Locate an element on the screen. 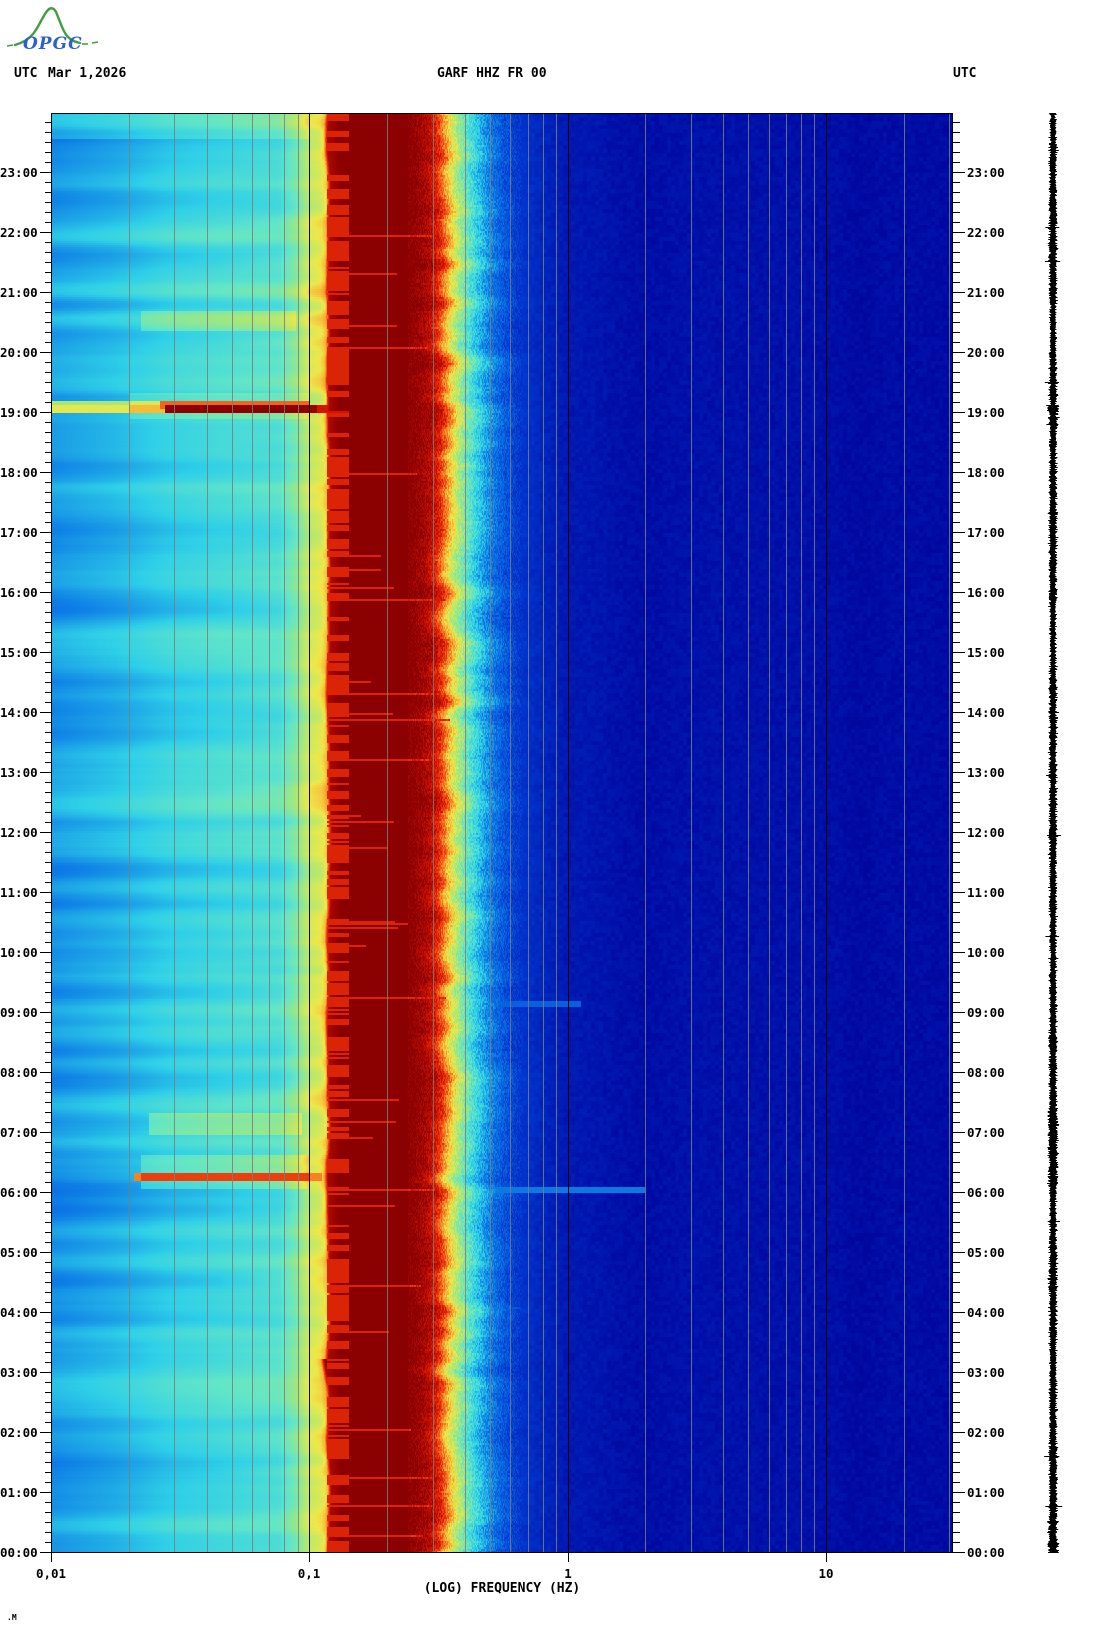 The image size is (1102, 1634). time-label-left: 05:00 is located at coordinates (19, 1252).